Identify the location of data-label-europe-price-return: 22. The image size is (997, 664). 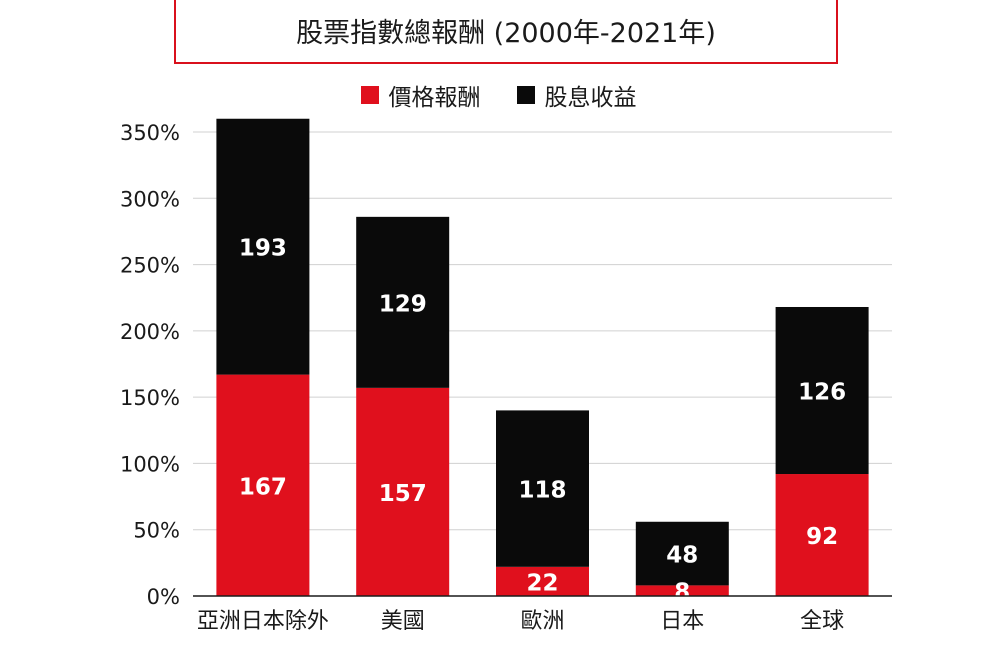
(542, 583).